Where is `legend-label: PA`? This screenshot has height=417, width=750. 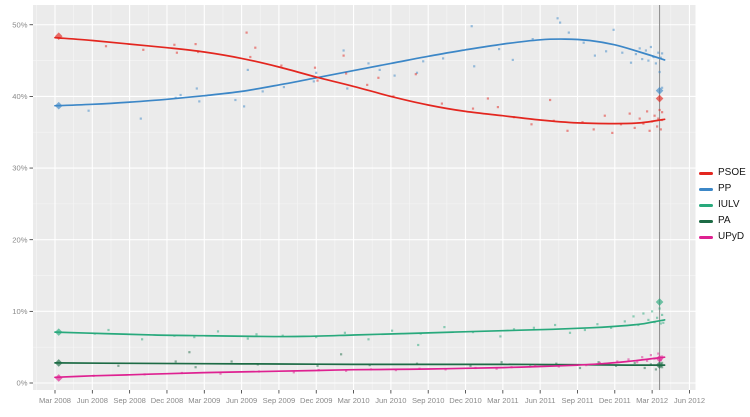
legend-label: PA is located at coordinates (724, 220).